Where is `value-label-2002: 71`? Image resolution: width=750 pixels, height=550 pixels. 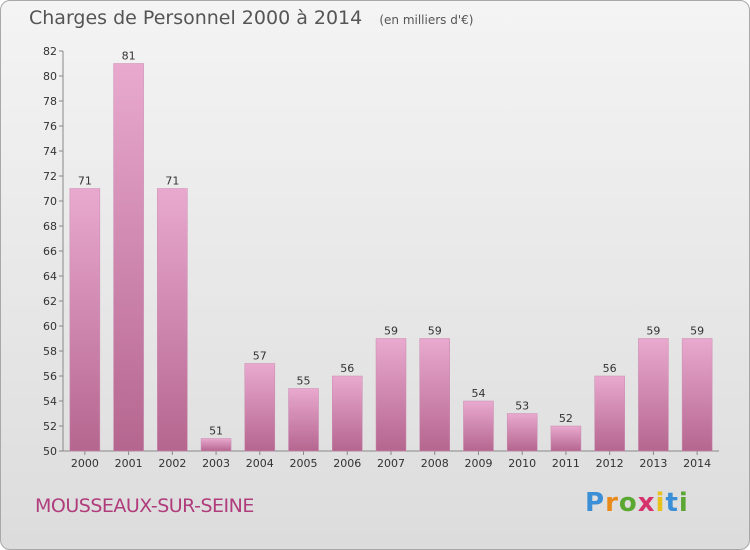 value-label-2002: 71 is located at coordinates (172, 181).